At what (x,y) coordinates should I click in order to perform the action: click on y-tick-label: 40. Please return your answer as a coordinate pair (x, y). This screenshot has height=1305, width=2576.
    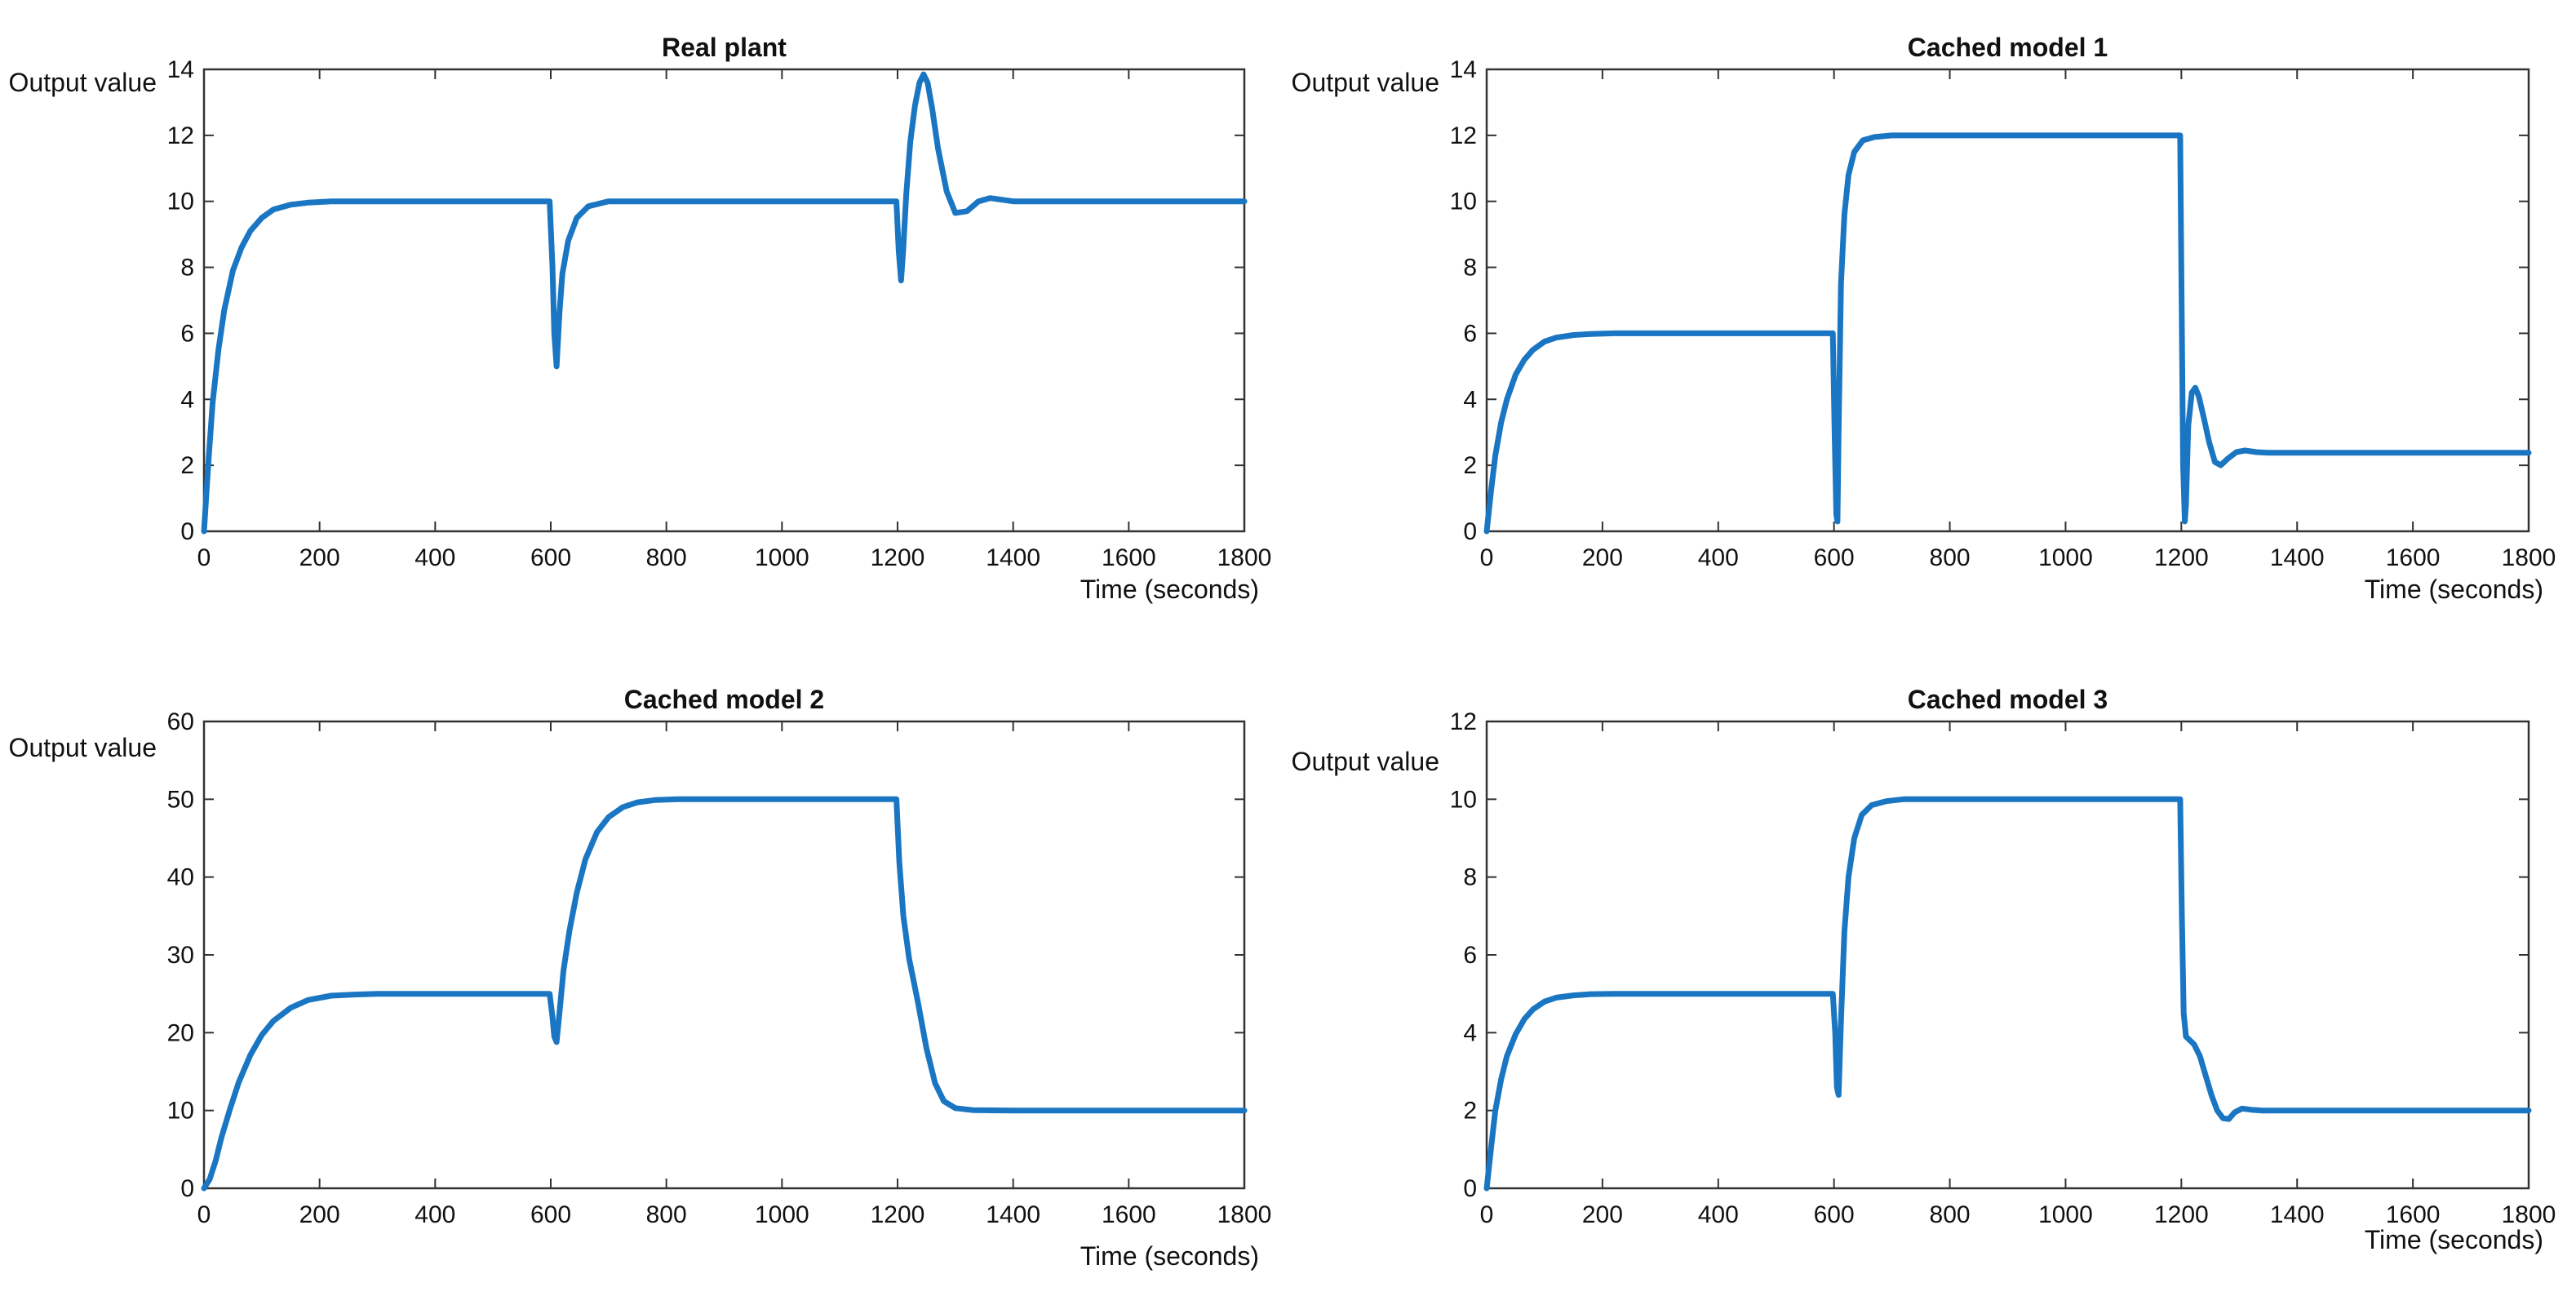
    Looking at the image, I should click on (180, 878).